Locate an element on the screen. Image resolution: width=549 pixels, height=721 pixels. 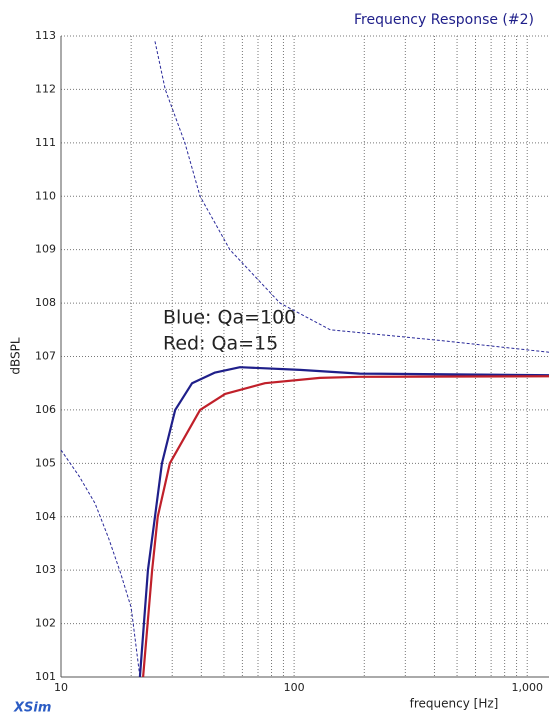
y-tick-label: 104 is located at coordinates (45, 516).